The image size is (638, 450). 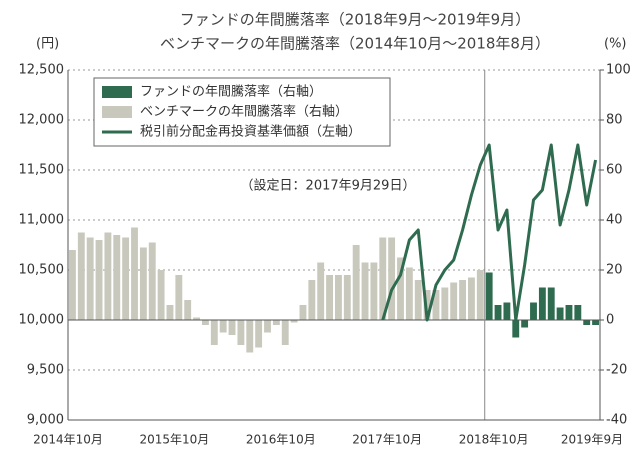 I want to click on chart-title: ファンドの年間騰落率（2018年9月〜2019年9月）, so click(x=355, y=20).